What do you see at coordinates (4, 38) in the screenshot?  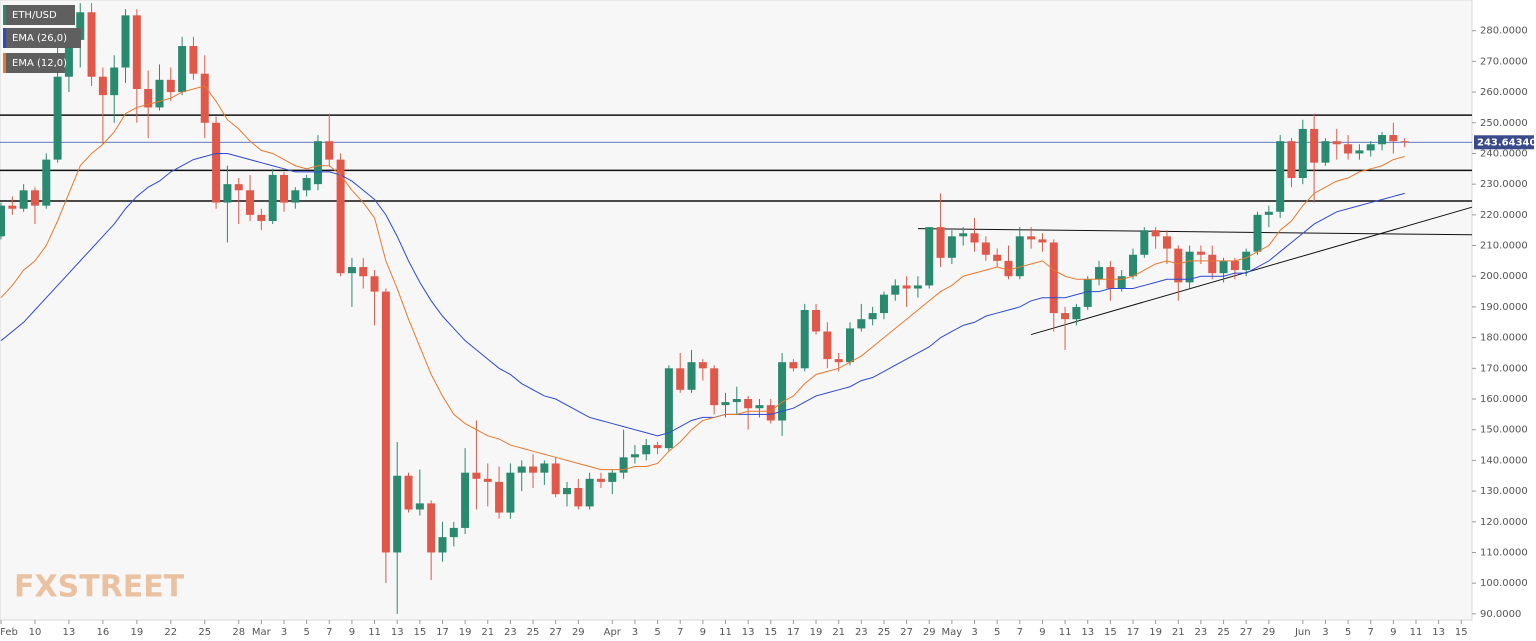 I see `legend-swatch` at bounding box center [4, 38].